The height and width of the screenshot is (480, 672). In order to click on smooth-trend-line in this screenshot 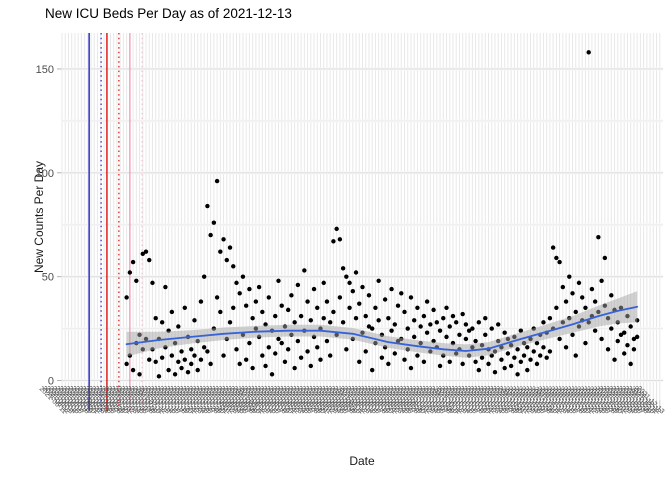, I will do `click(382, 328)`.